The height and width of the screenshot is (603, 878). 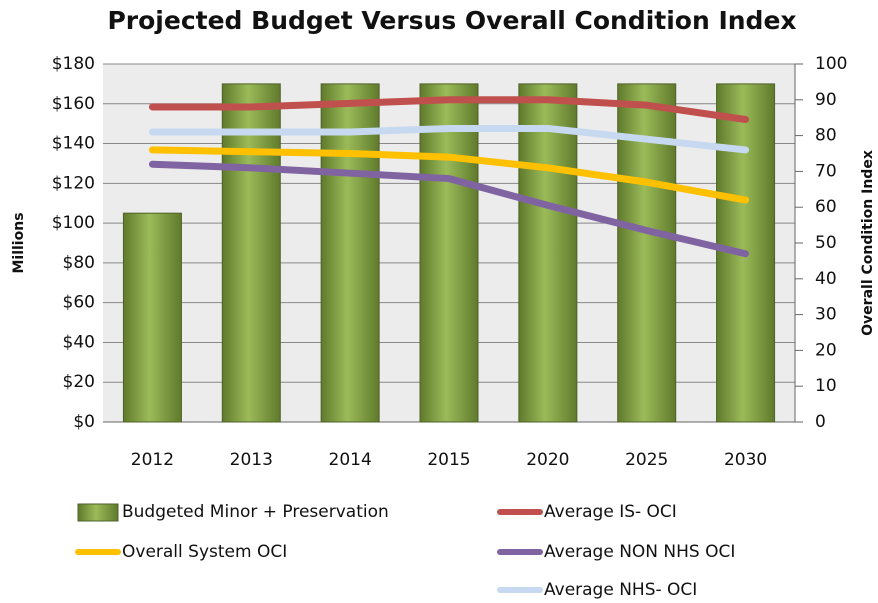 What do you see at coordinates (204, 552) in the screenshot?
I see `legend-label: Overall System OCI` at bounding box center [204, 552].